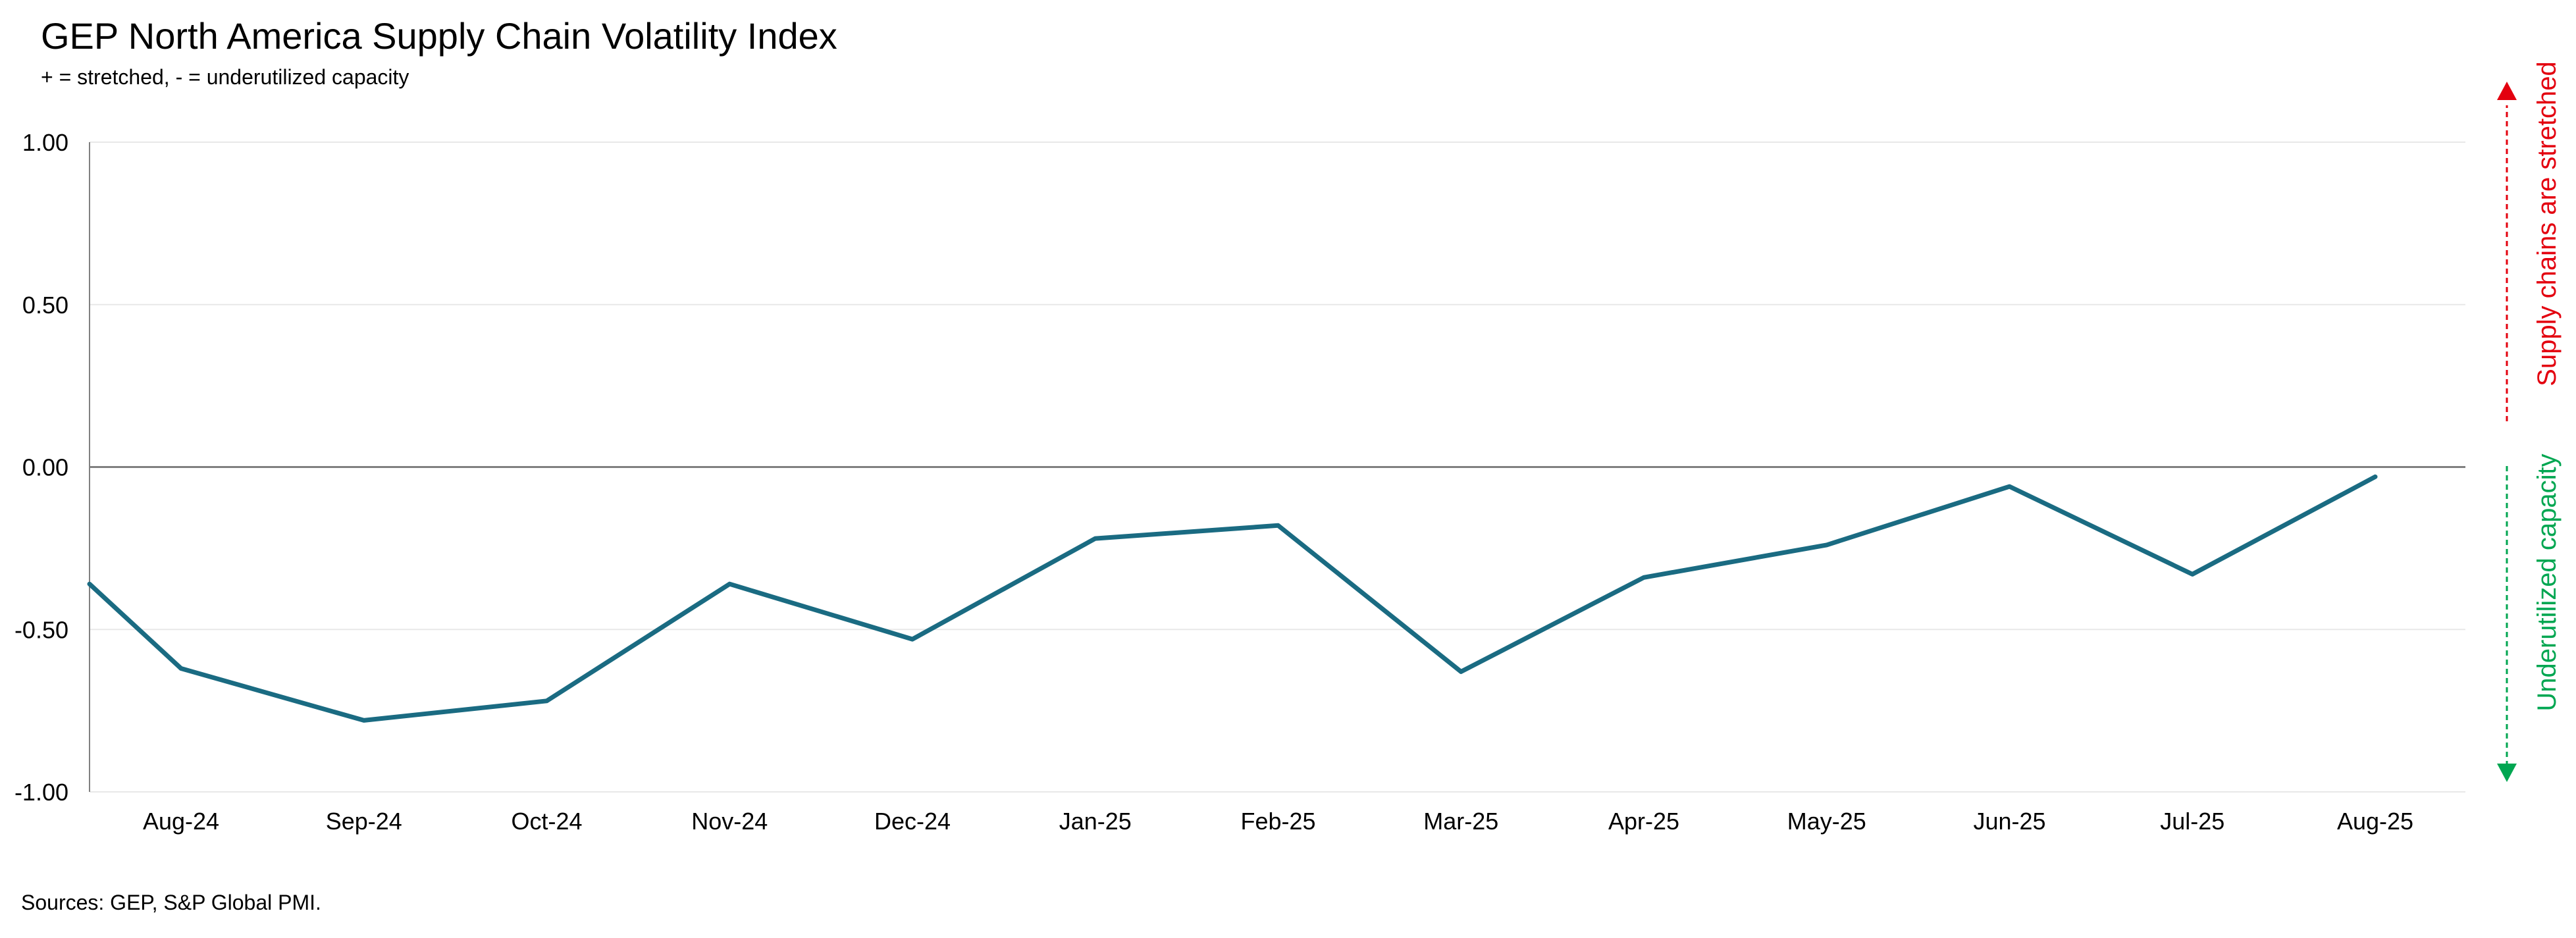  What do you see at coordinates (181, 821) in the screenshot?
I see `x-tick-label: Aug-24` at bounding box center [181, 821].